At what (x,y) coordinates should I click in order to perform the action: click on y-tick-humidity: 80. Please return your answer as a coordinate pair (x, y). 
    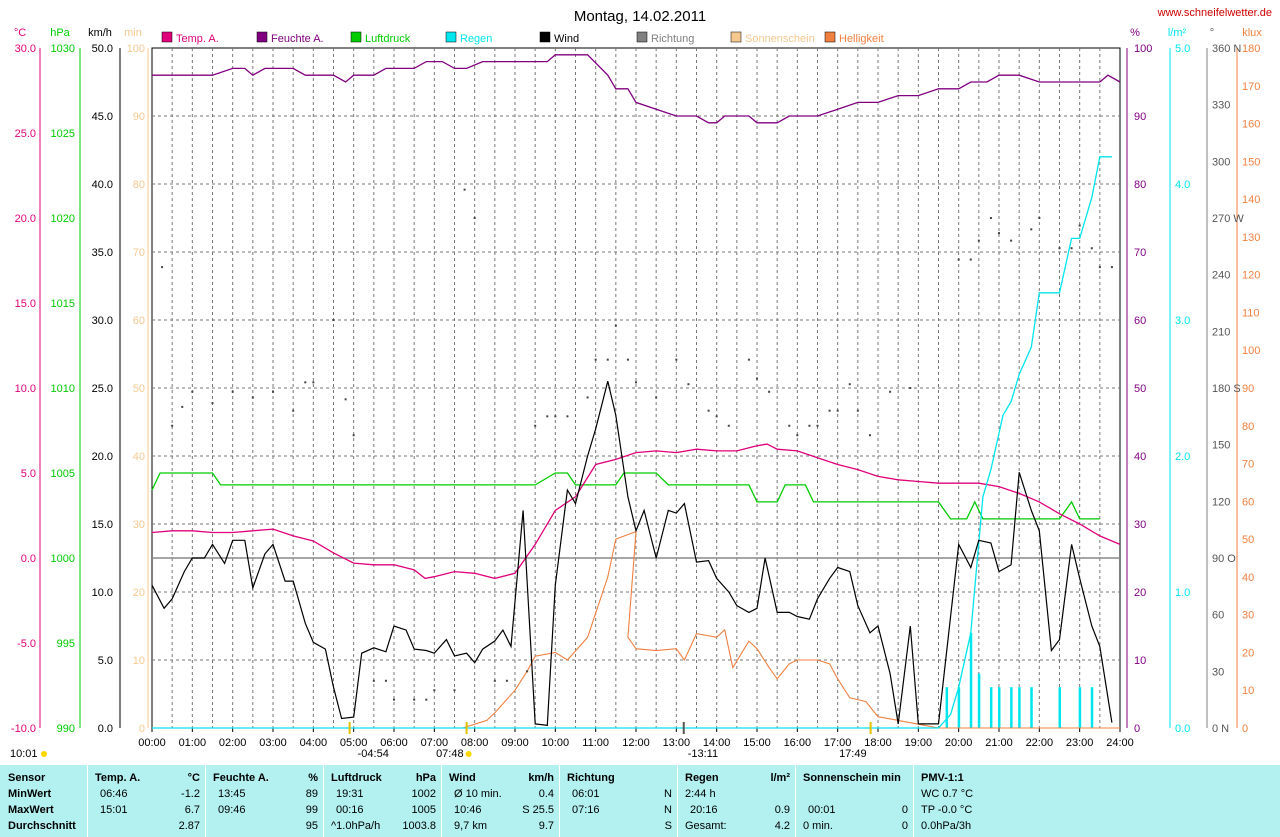
    Looking at the image, I should click on (1140, 185).